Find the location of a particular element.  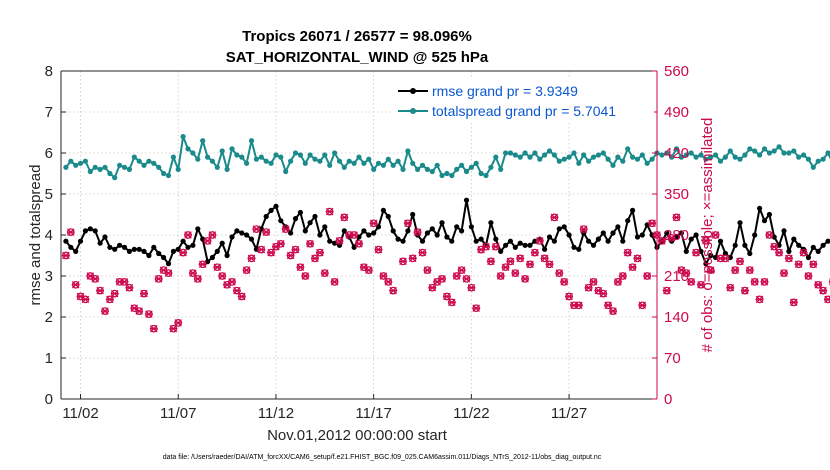

left-tick-label: 5 is located at coordinates (49, 194).